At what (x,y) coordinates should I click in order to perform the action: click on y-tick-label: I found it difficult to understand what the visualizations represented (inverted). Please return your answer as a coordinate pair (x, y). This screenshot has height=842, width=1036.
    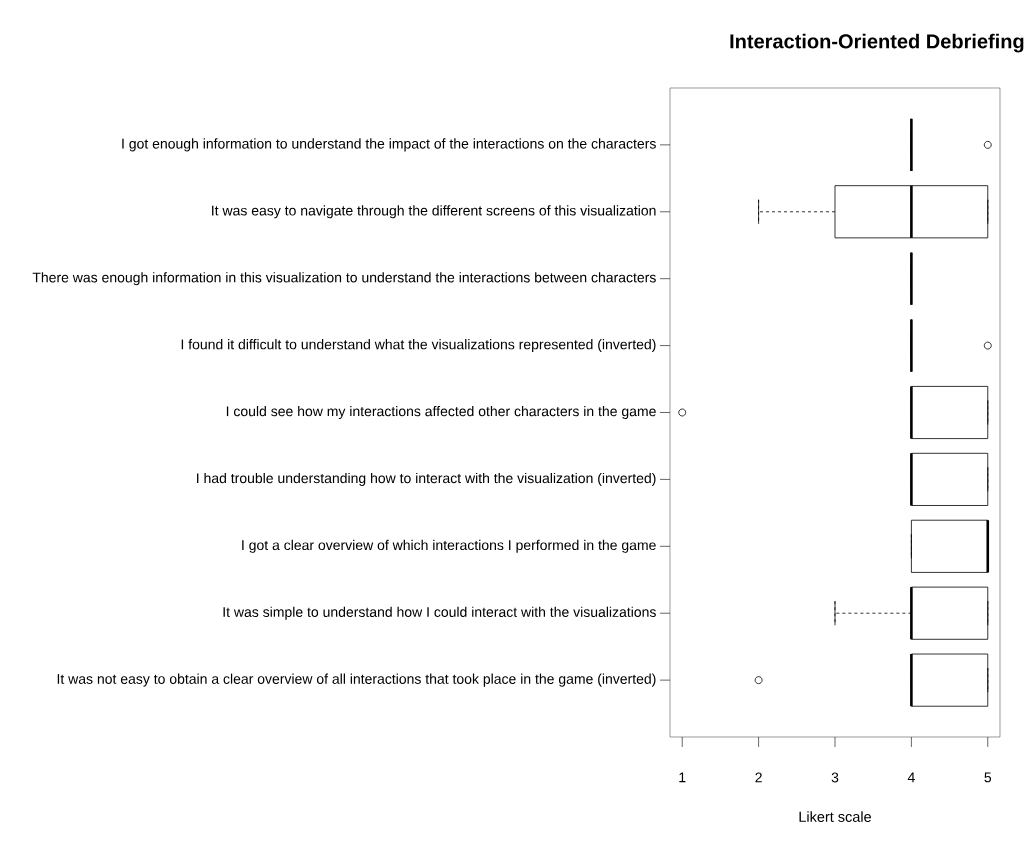
    Looking at the image, I should click on (418, 346).